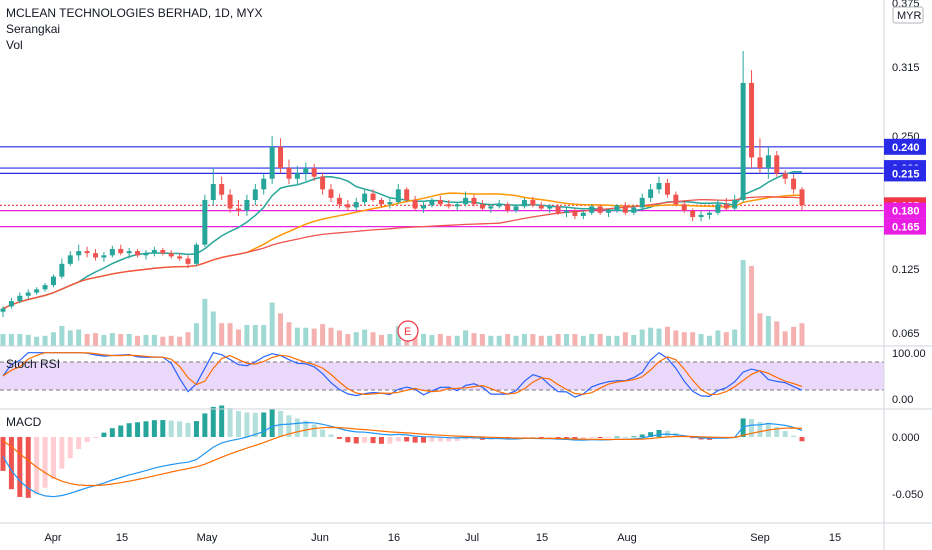 This screenshot has width=932, height=550. Describe the element at coordinates (906, 270) in the screenshot. I see `price-tick-label: 0.125` at that location.